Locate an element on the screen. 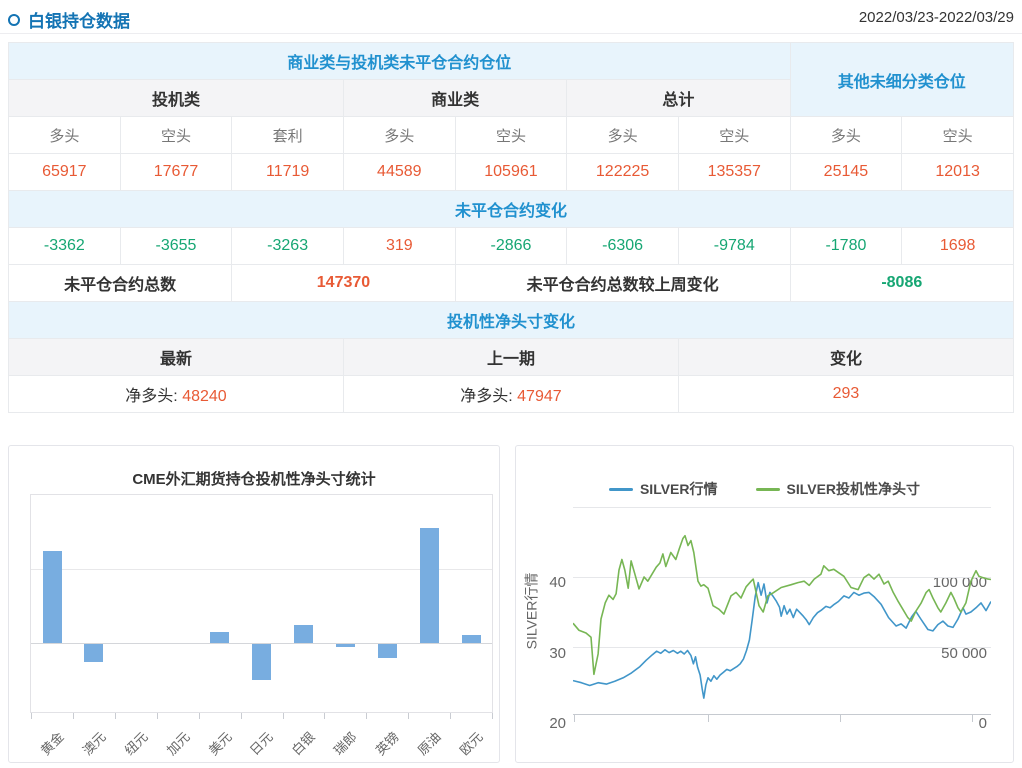 Image resolution: width=1022 pixels, height=768 pixels. change-value: -3263 is located at coordinates (287, 246).